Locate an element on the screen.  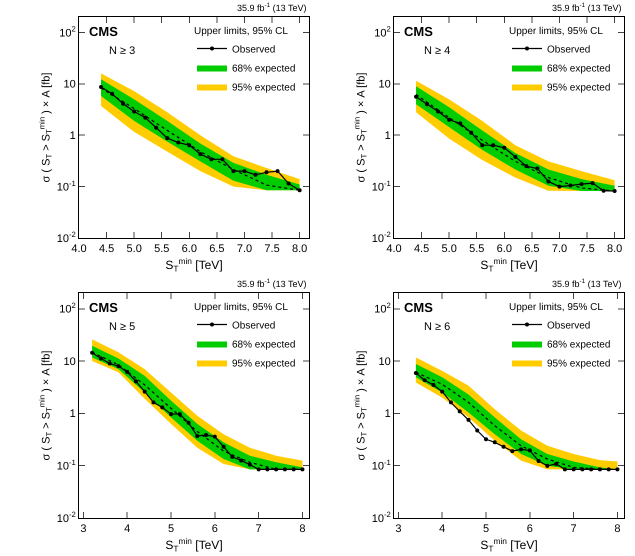
annotation: N ≥ 6 is located at coordinates (437, 327).